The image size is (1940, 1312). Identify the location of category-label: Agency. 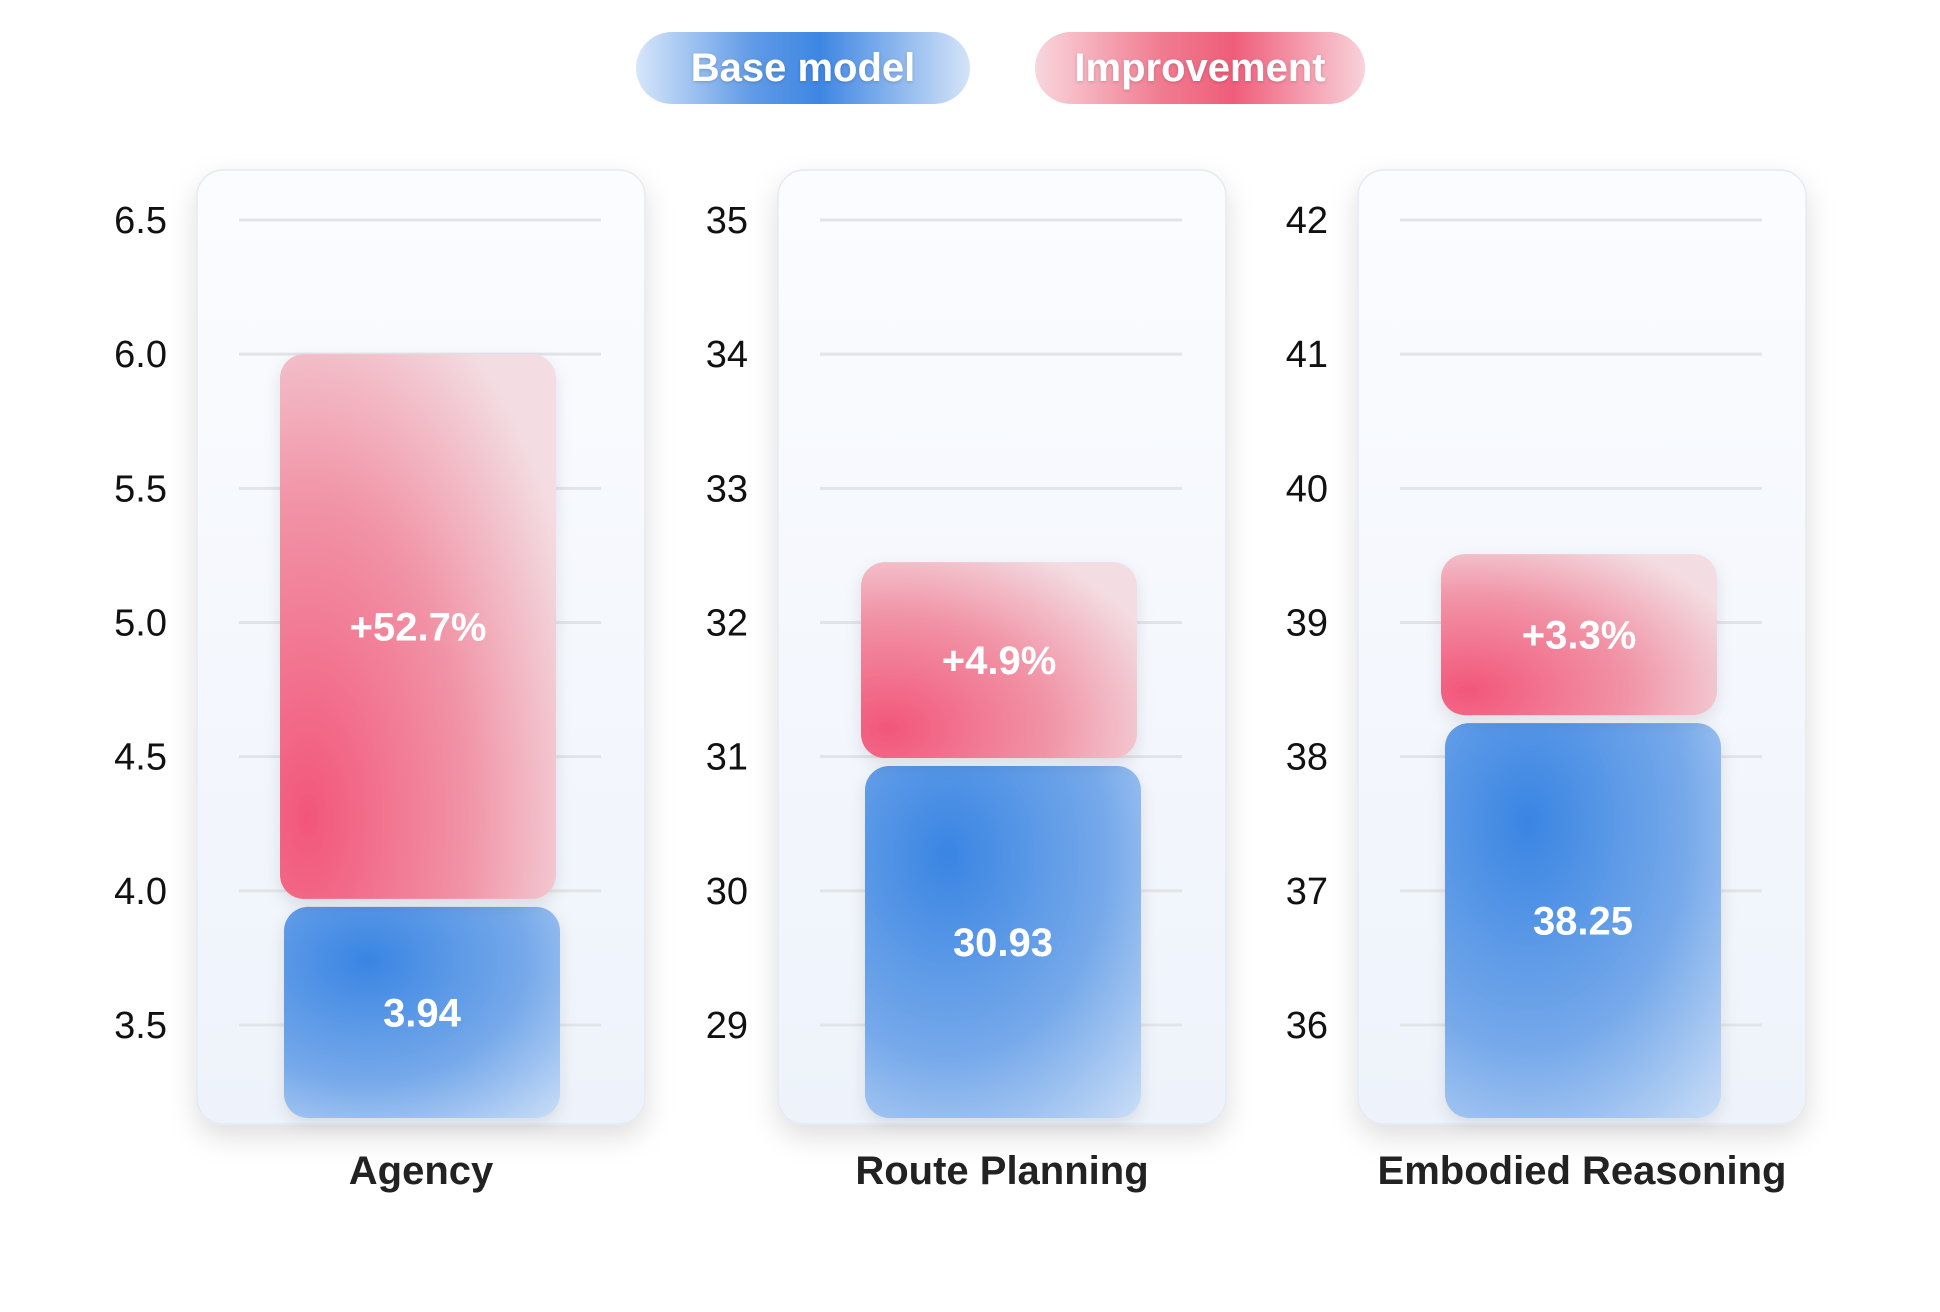
(421, 1171).